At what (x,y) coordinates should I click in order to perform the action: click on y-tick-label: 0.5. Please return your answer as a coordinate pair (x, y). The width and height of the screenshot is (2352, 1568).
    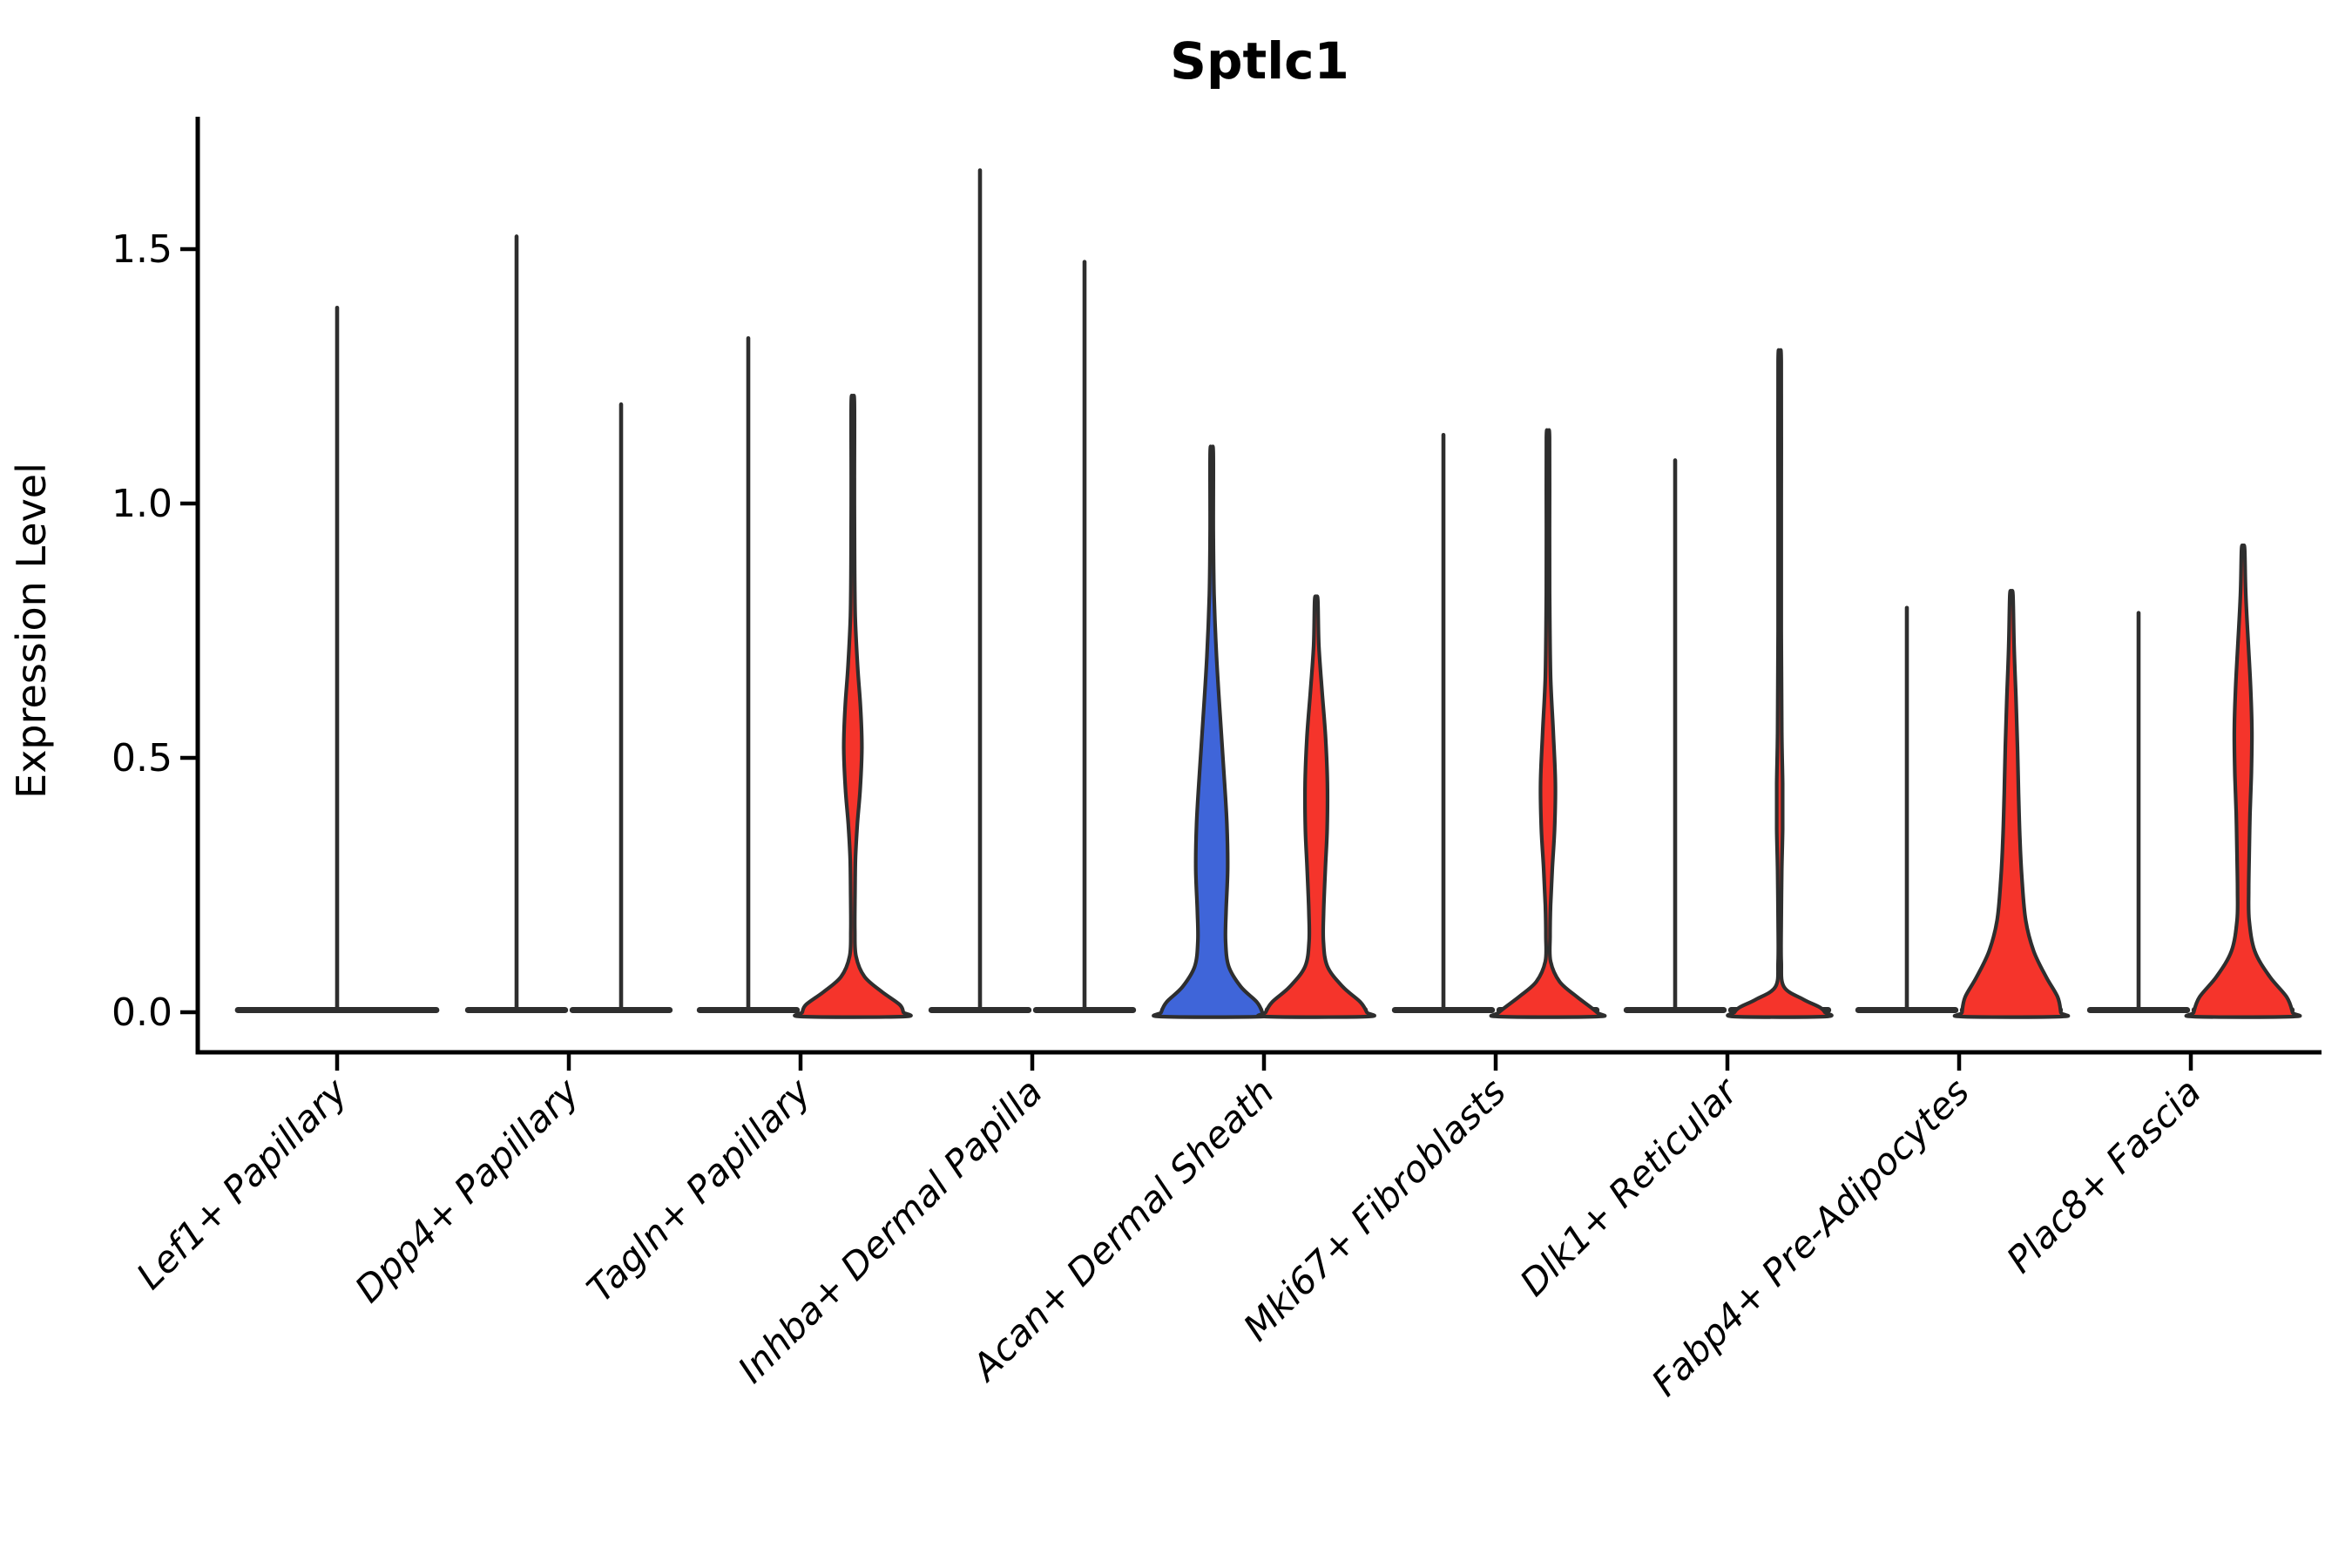
    Looking at the image, I should click on (142, 758).